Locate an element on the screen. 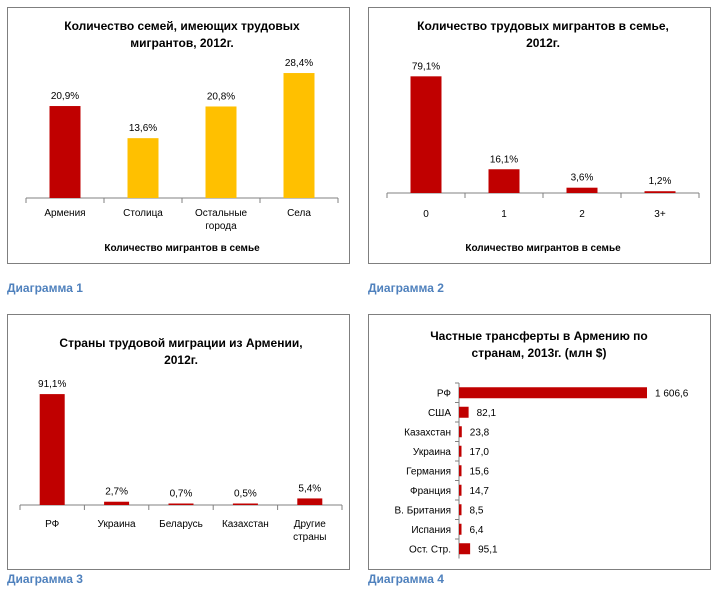 This screenshot has height=590, width=720. chart-3-category-label: Украина is located at coordinates (117, 524).